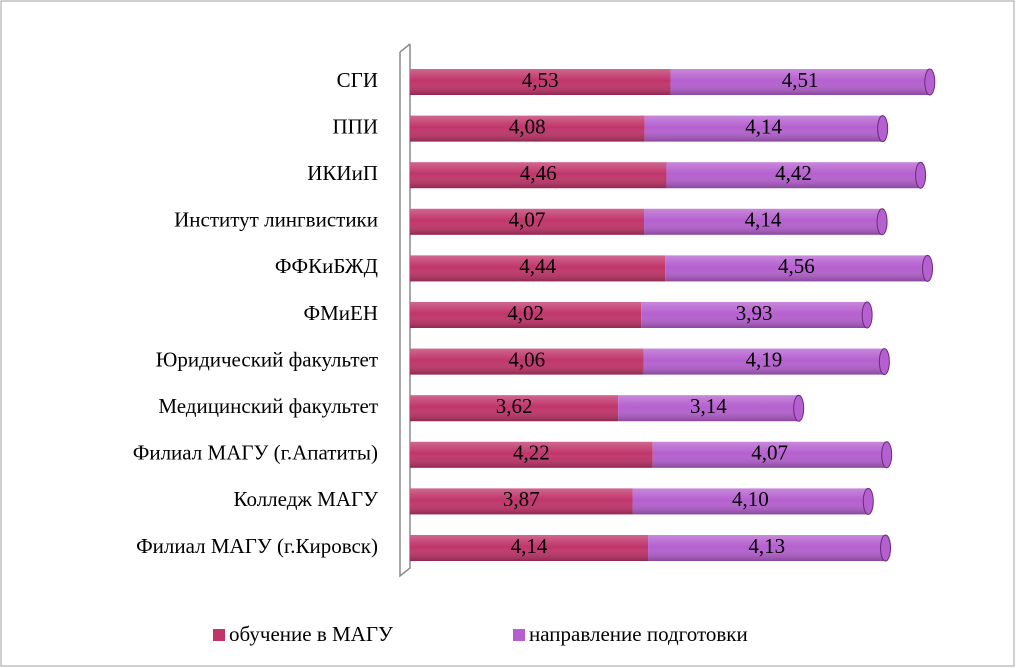  I want to click on y-tick-label: Юридический факультет, so click(267, 359).